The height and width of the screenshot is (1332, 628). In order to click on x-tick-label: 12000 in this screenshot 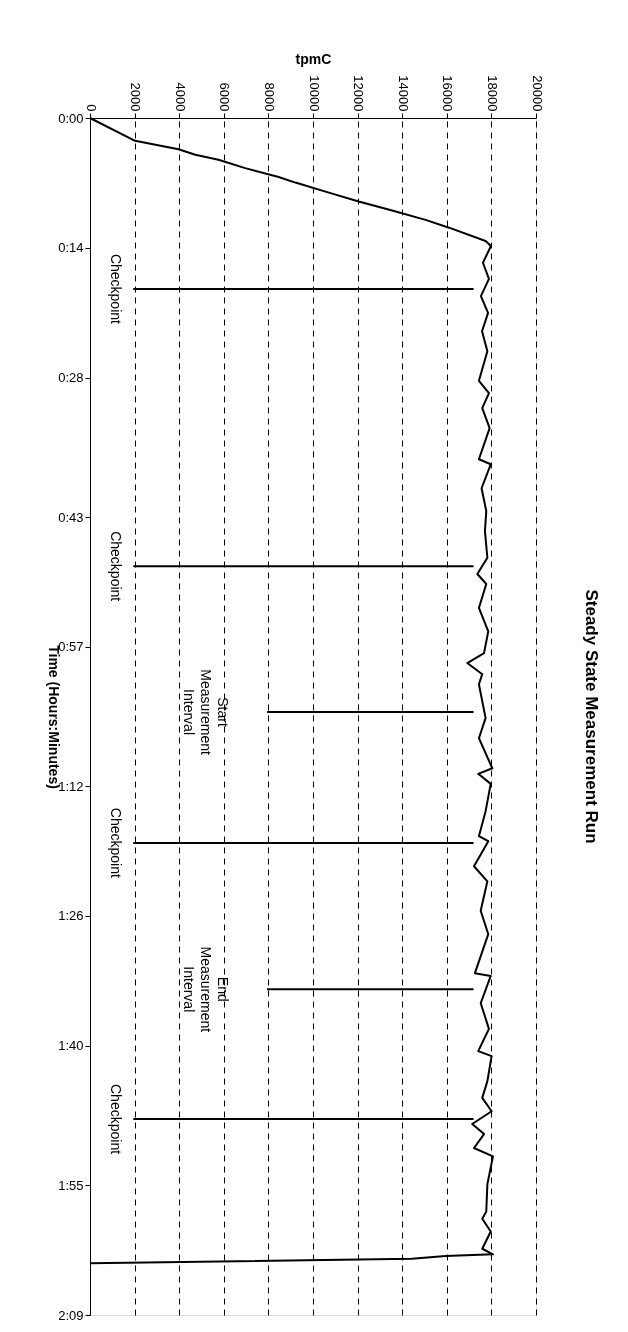, I will do `click(359, 93)`.